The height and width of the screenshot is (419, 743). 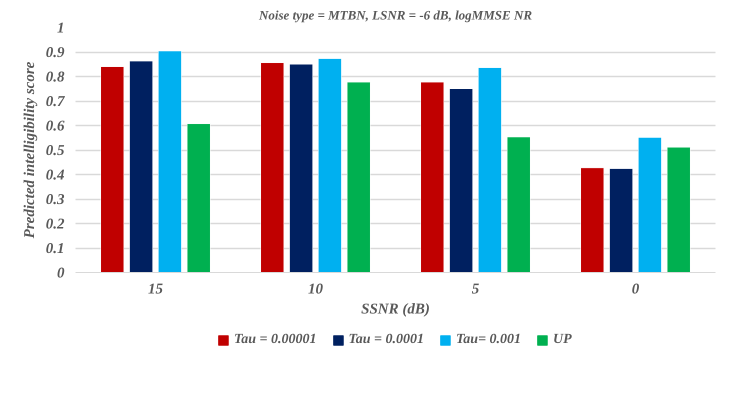 I want to click on y-axis-title: Predicted intelligibility score, so click(x=30, y=149).